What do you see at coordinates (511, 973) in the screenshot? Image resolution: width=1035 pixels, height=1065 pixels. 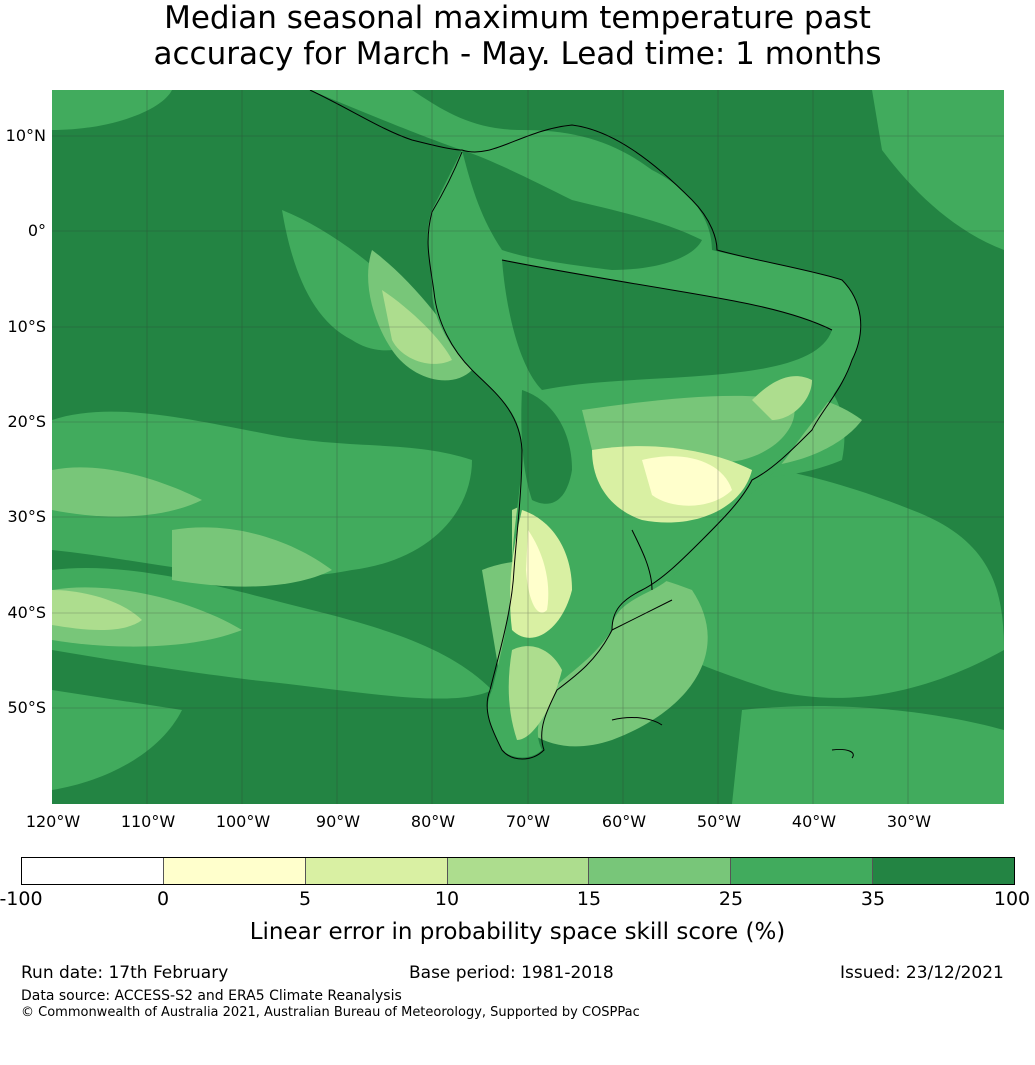 I see `base-period: Base period: 1981-2018` at bounding box center [511, 973].